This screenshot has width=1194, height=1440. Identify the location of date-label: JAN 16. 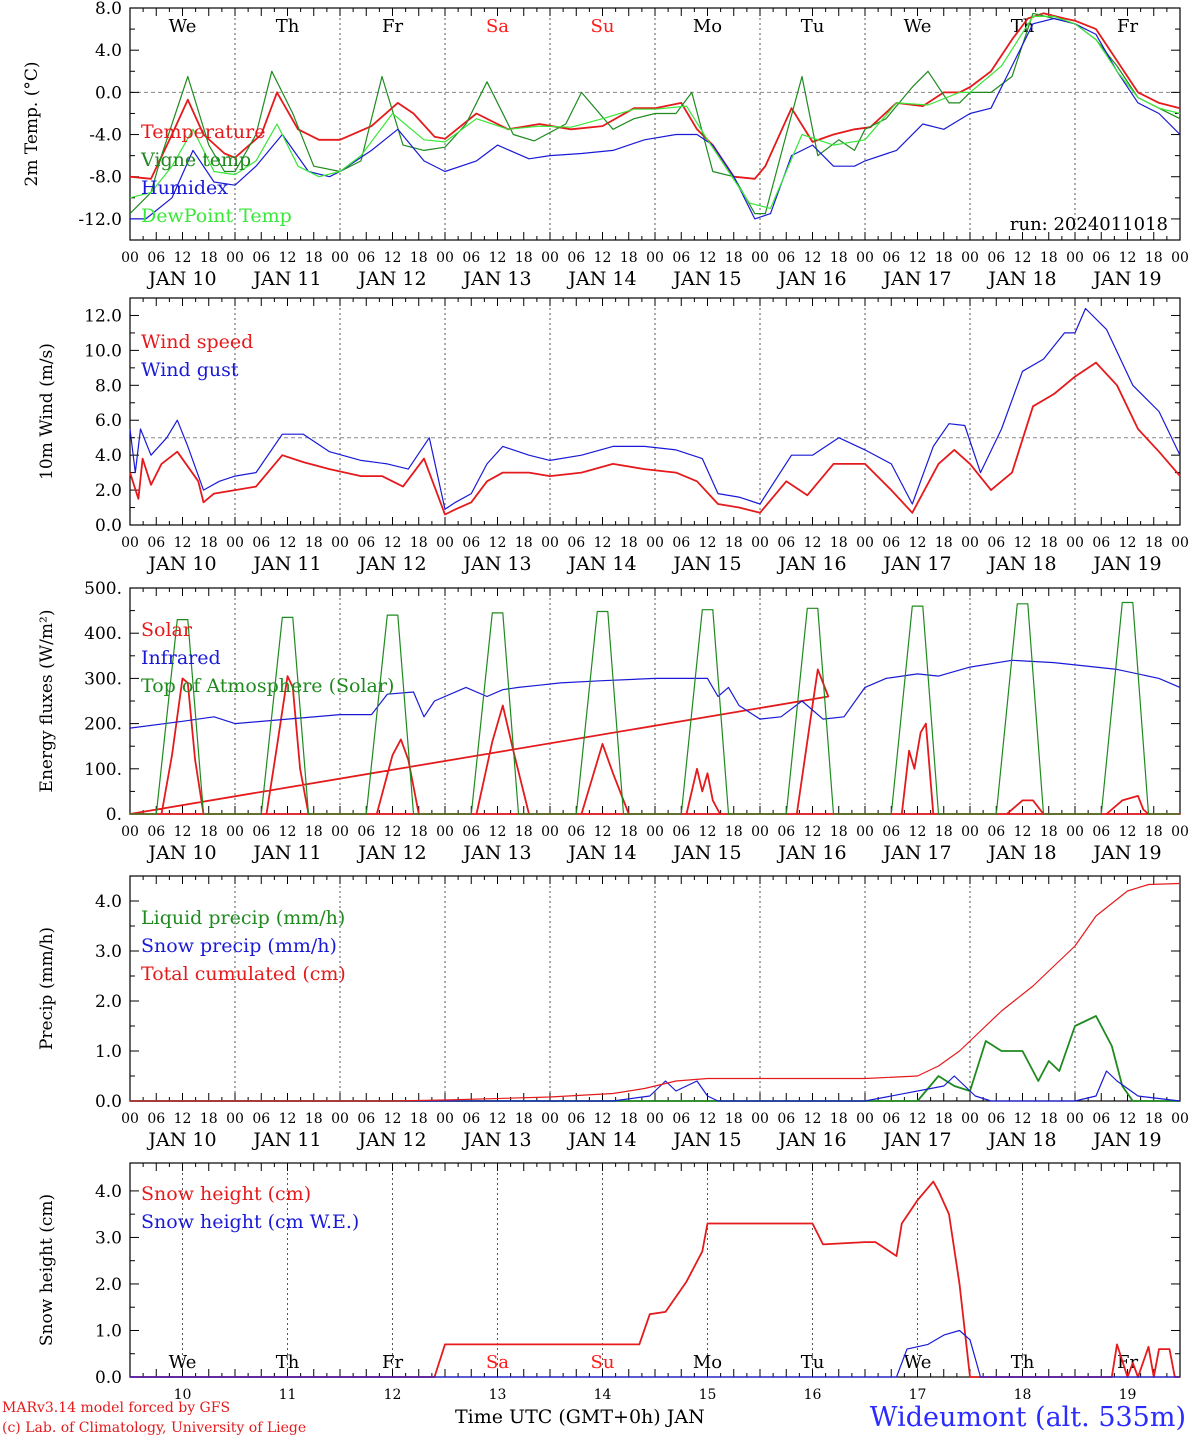
(811, 1140).